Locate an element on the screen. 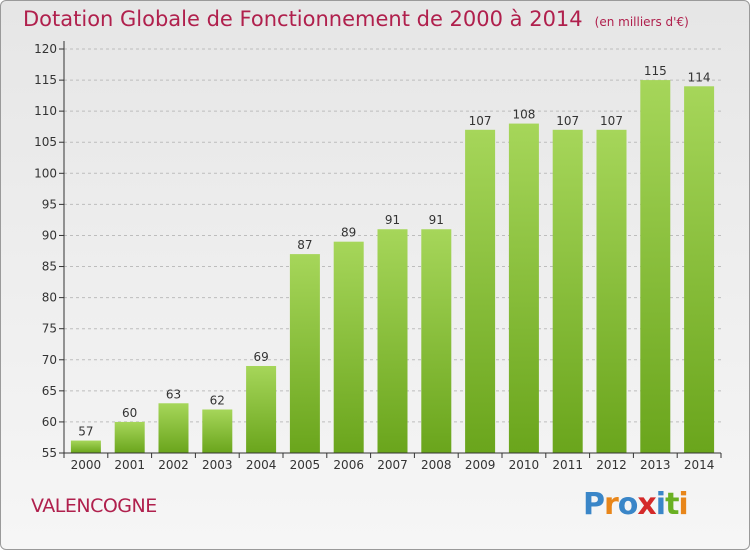 The width and height of the screenshot is (750, 550). bar-2012 is located at coordinates (611, 291).